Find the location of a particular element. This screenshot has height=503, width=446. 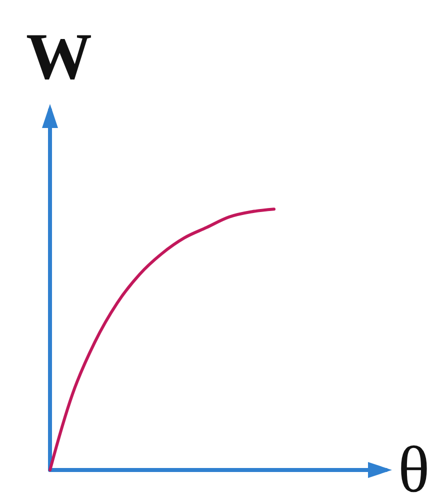

y-axis-title: W is located at coordinates (59, 57).